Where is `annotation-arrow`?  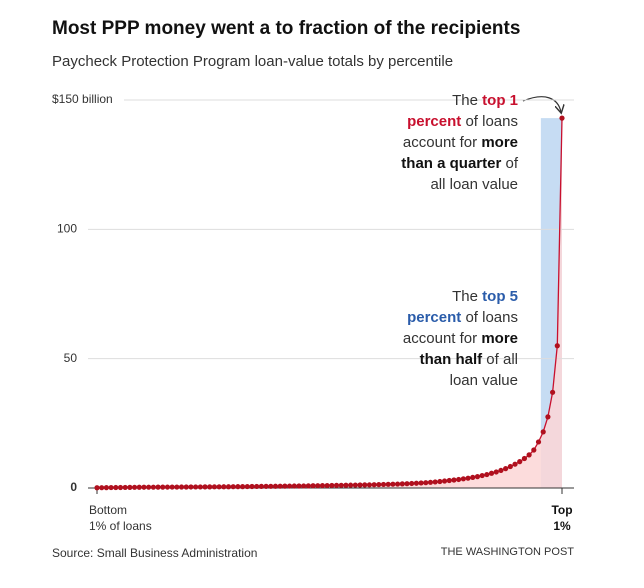 annotation-arrow is located at coordinates (541, 104).